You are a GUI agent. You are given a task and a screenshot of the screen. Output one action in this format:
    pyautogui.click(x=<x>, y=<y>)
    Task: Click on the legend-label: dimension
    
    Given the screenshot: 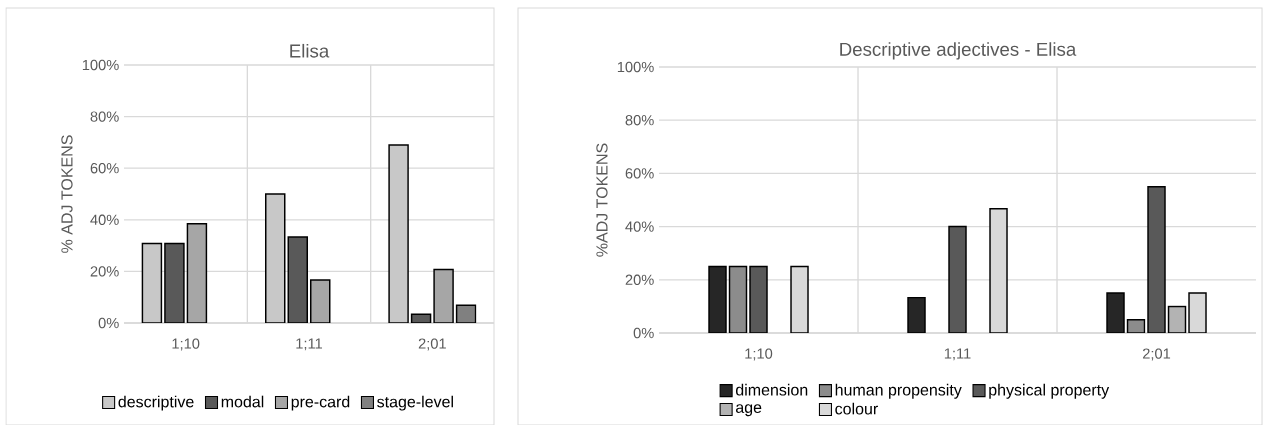 What is the action you would take?
    pyautogui.click(x=771, y=389)
    